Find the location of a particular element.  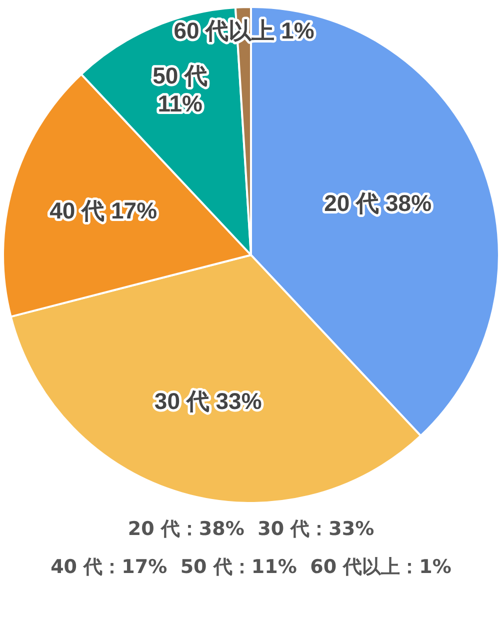

text: 40 代：17% 50 代：11% 60 代以上：1% is located at coordinates (251, 567).